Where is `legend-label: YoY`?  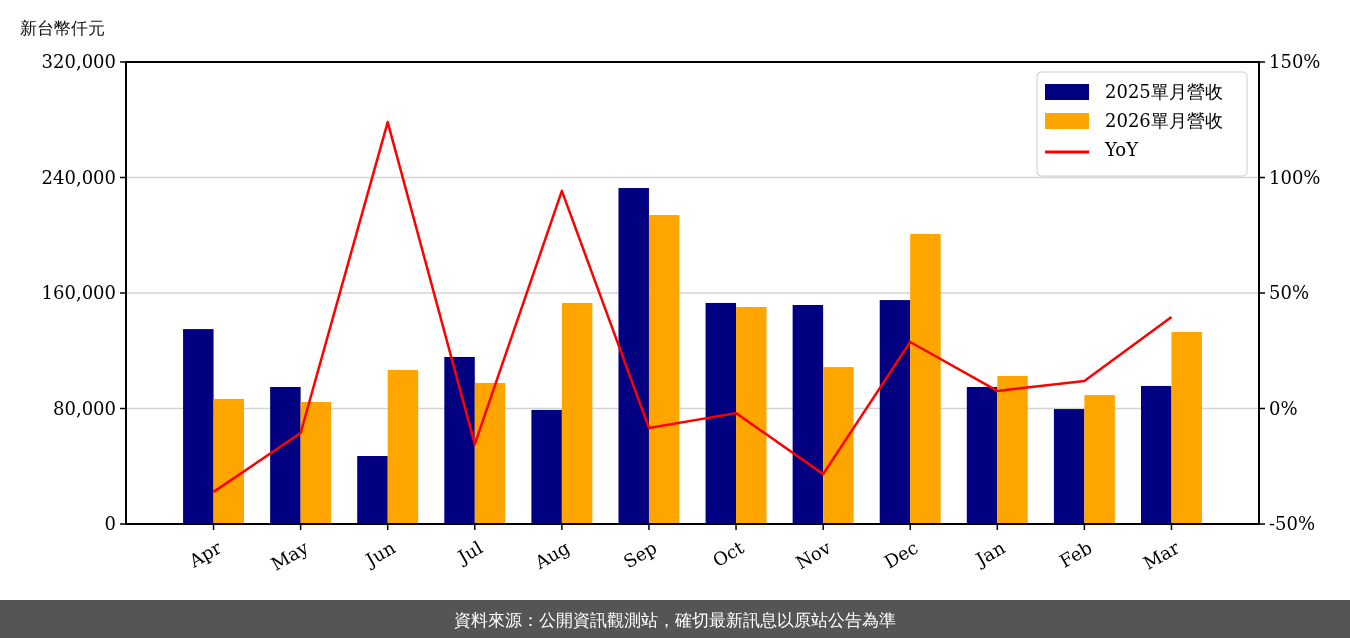 legend-label: YoY is located at coordinates (1122, 150).